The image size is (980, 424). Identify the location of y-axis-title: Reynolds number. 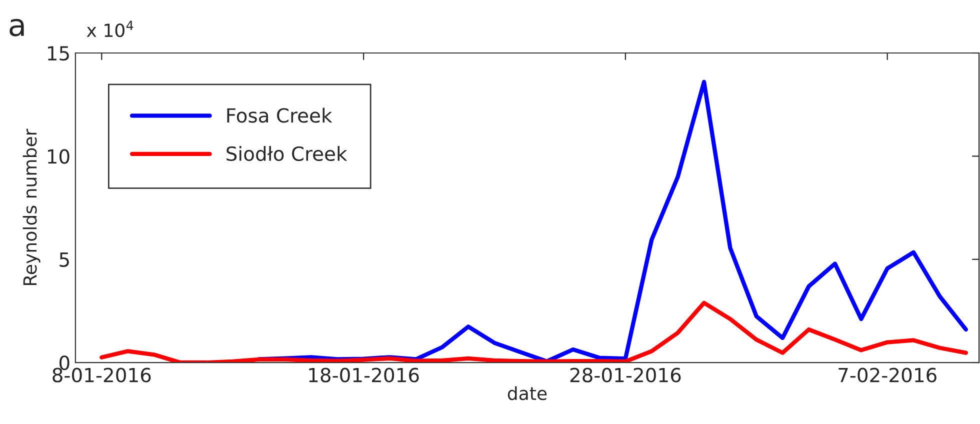
(31, 207).